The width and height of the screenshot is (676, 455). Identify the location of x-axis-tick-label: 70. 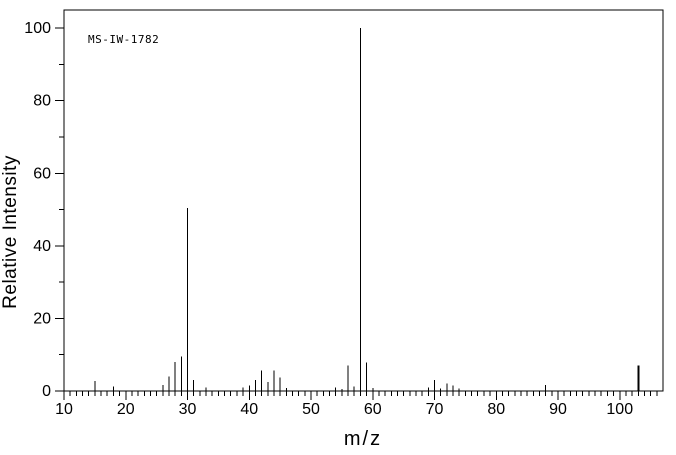
(435, 409).